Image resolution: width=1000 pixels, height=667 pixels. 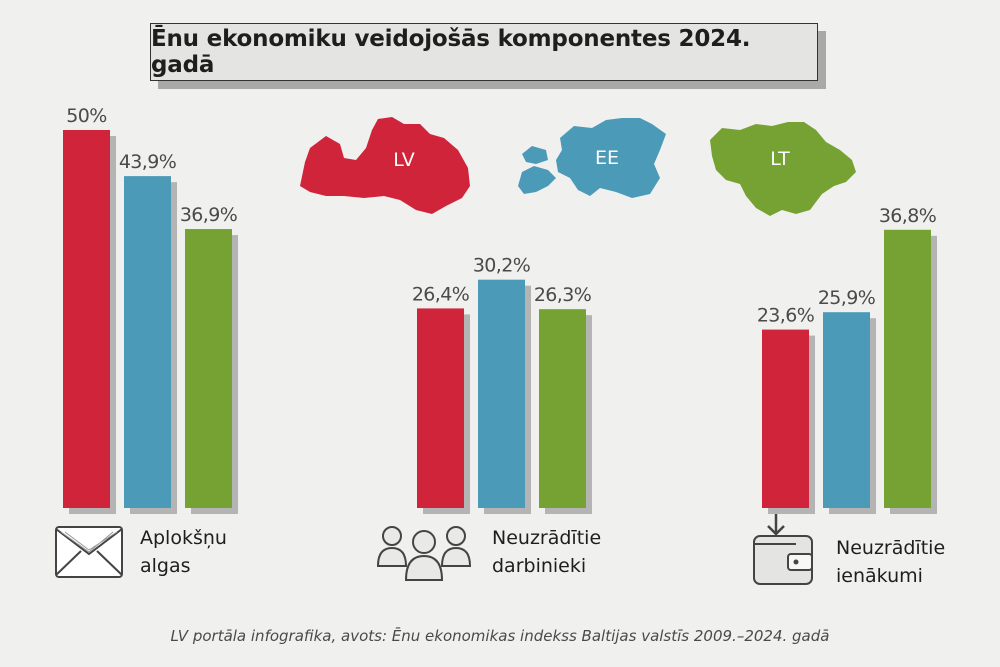 I want to click on category-label-line: Aplokšņu, so click(x=183, y=538).